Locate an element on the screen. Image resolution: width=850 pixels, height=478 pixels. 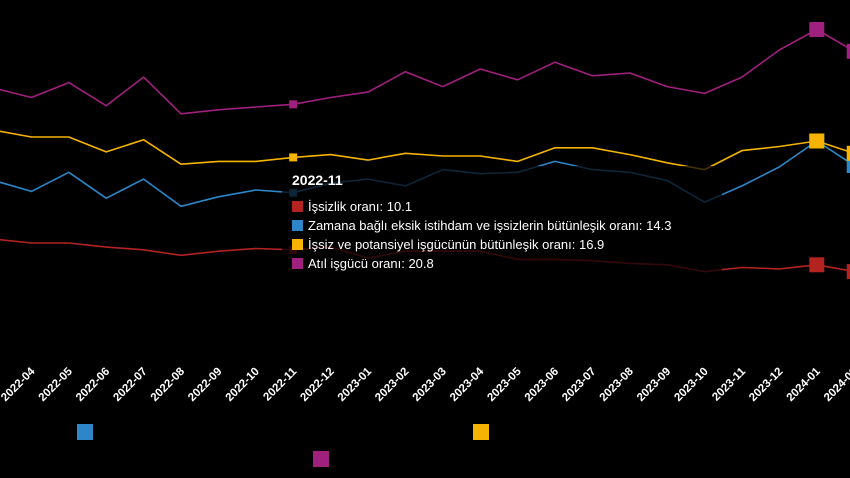
x-tick-label: 2023-11 is located at coordinates (729, 384).